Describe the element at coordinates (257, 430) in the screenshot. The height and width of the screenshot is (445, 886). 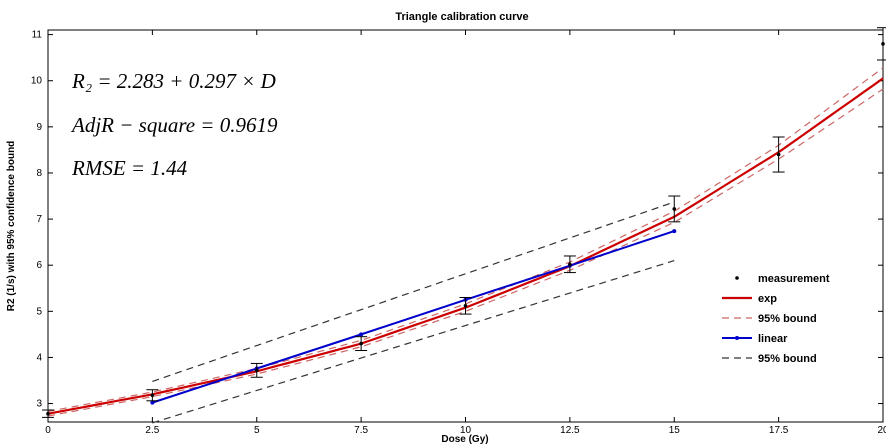
I see `x-tick-label: 5` at that location.